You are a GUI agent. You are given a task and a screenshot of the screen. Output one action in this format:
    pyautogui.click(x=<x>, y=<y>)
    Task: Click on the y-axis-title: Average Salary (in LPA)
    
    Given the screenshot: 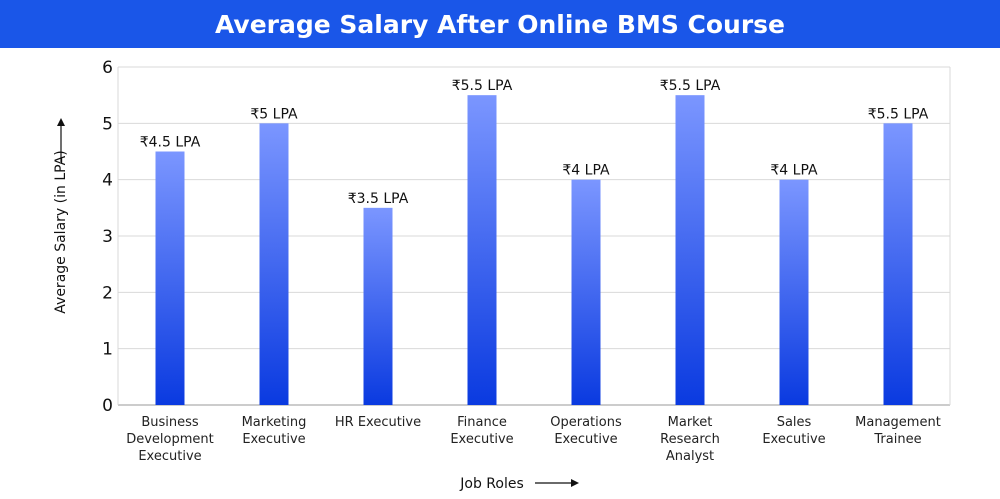 What is the action you would take?
    pyautogui.click(x=61, y=231)
    